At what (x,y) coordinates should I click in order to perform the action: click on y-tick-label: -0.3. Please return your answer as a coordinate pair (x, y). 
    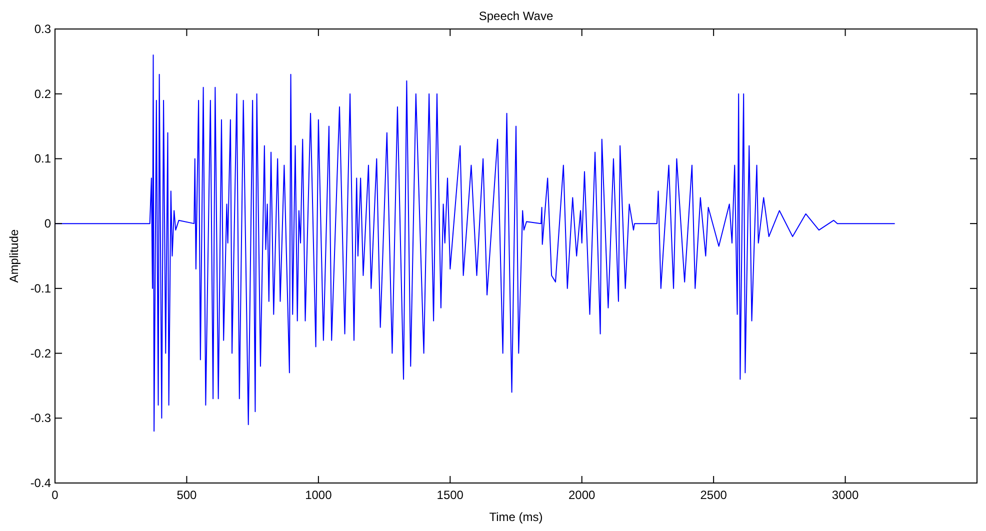
    Looking at the image, I should click on (41, 418).